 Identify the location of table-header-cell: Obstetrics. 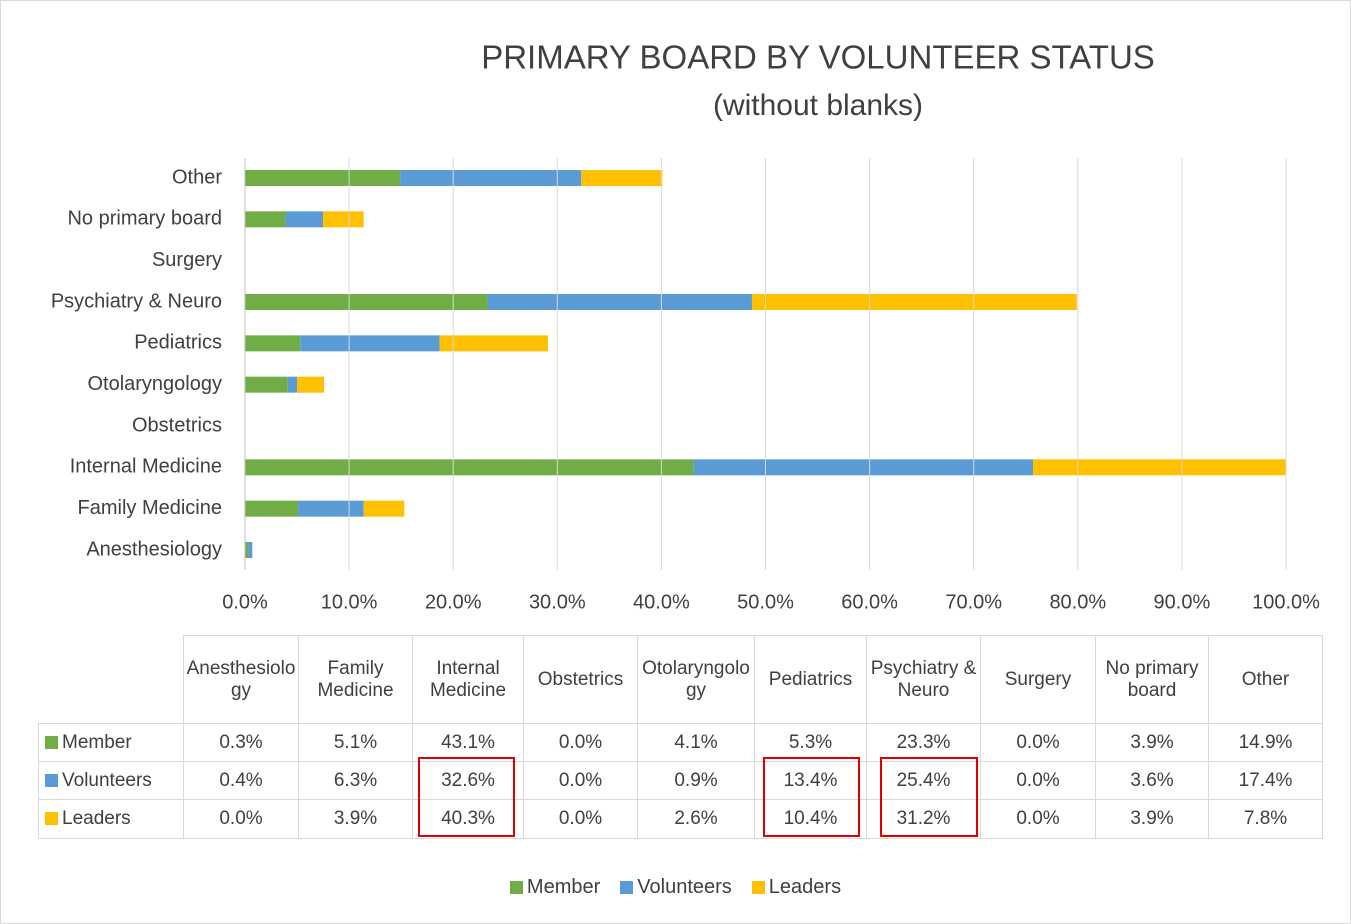
(580, 679).